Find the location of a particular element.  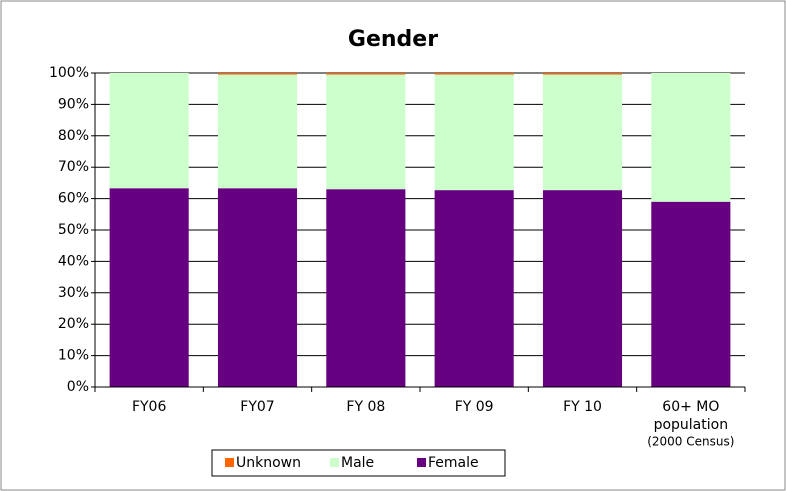

y-tick-label: 80% is located at coordinates (73, 136).